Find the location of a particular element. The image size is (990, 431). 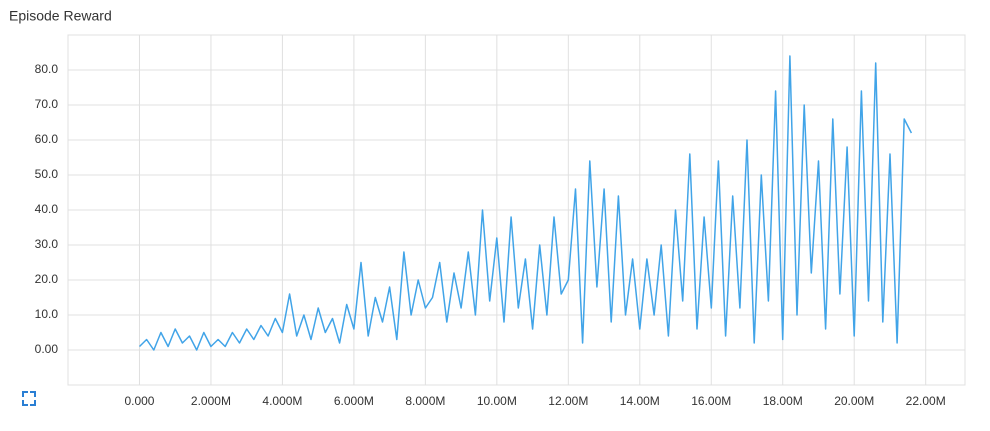

y-tick-label: 70.0 is located at coordinates (47, 104).